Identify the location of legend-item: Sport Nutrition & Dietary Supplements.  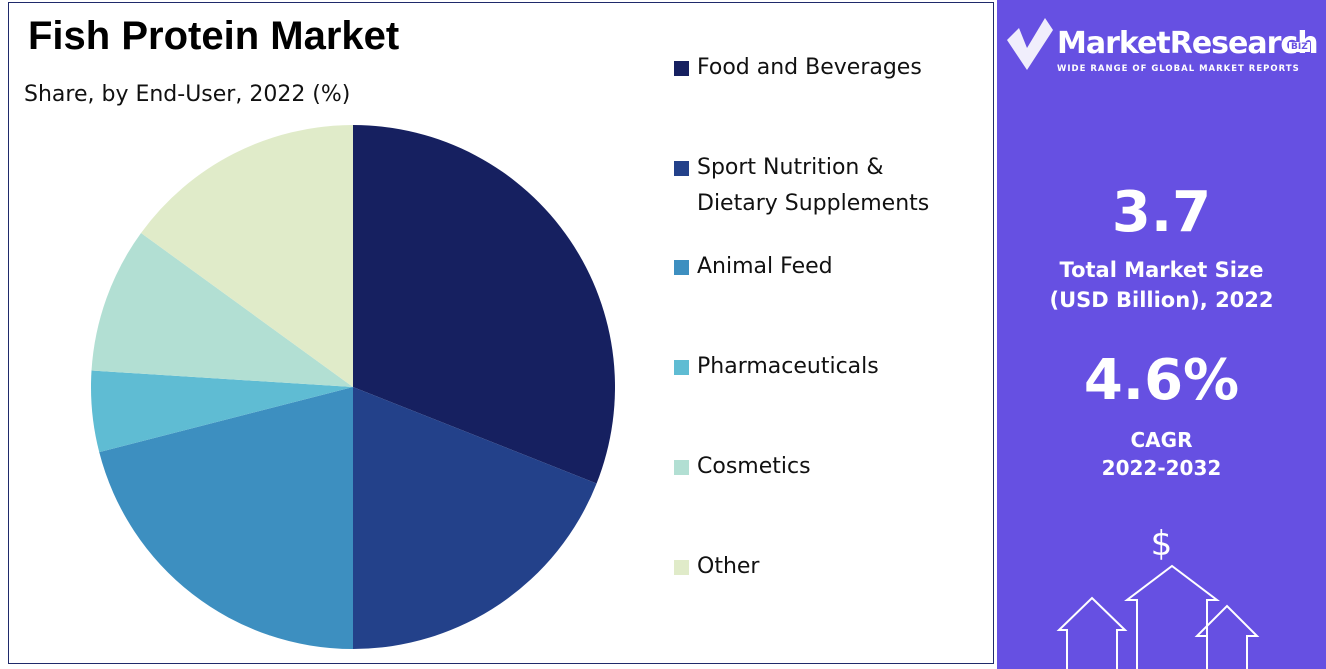
(824, 186).